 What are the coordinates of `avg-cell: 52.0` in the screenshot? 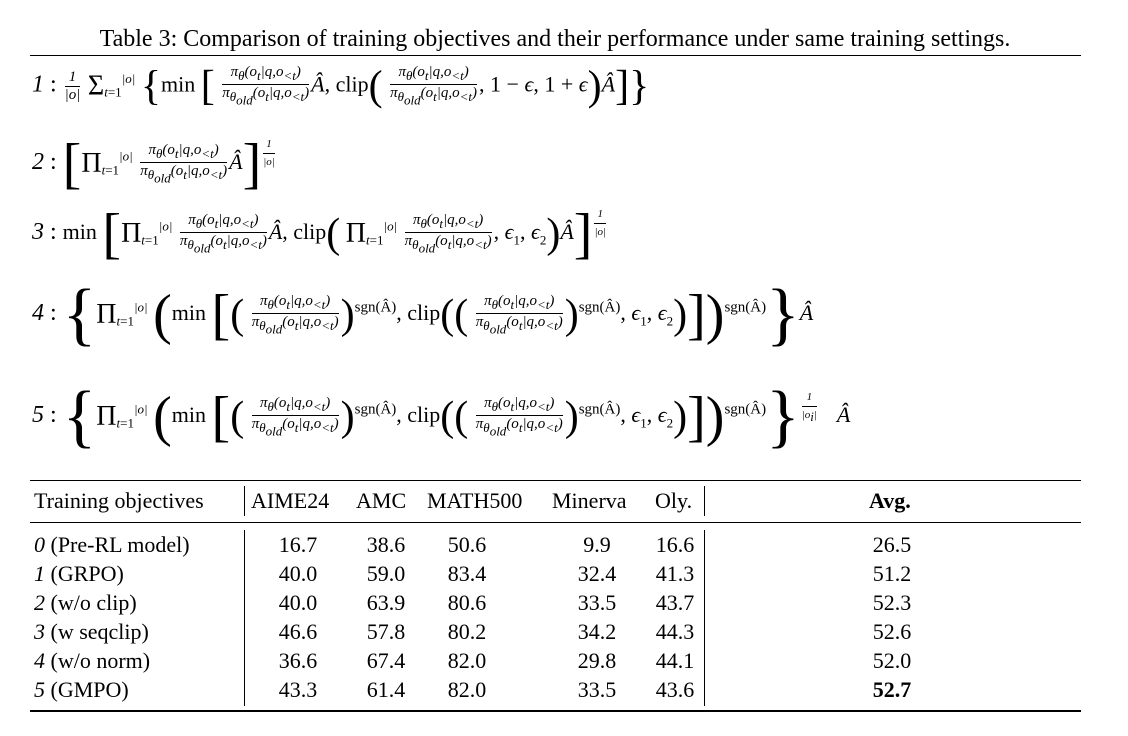 It's located at (892, 660).